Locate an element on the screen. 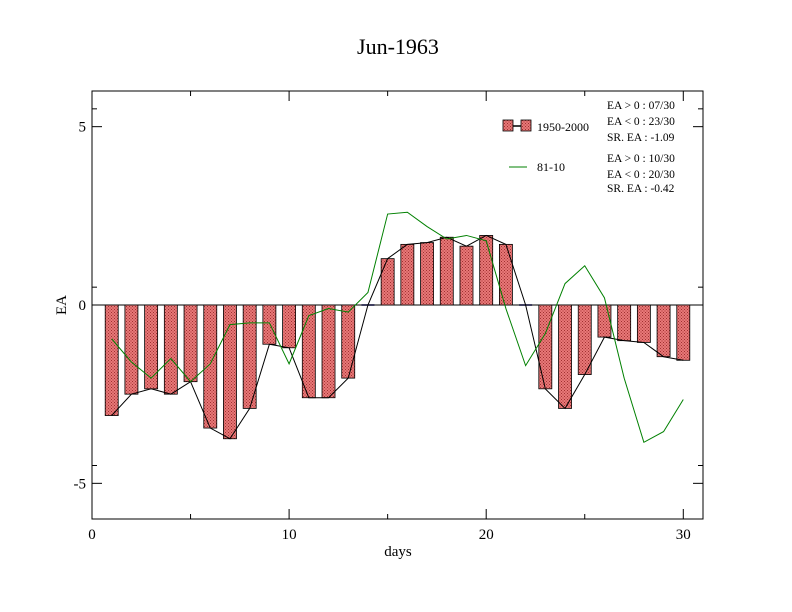  y-tick-label: 5 is located at coordinates (83, 128).